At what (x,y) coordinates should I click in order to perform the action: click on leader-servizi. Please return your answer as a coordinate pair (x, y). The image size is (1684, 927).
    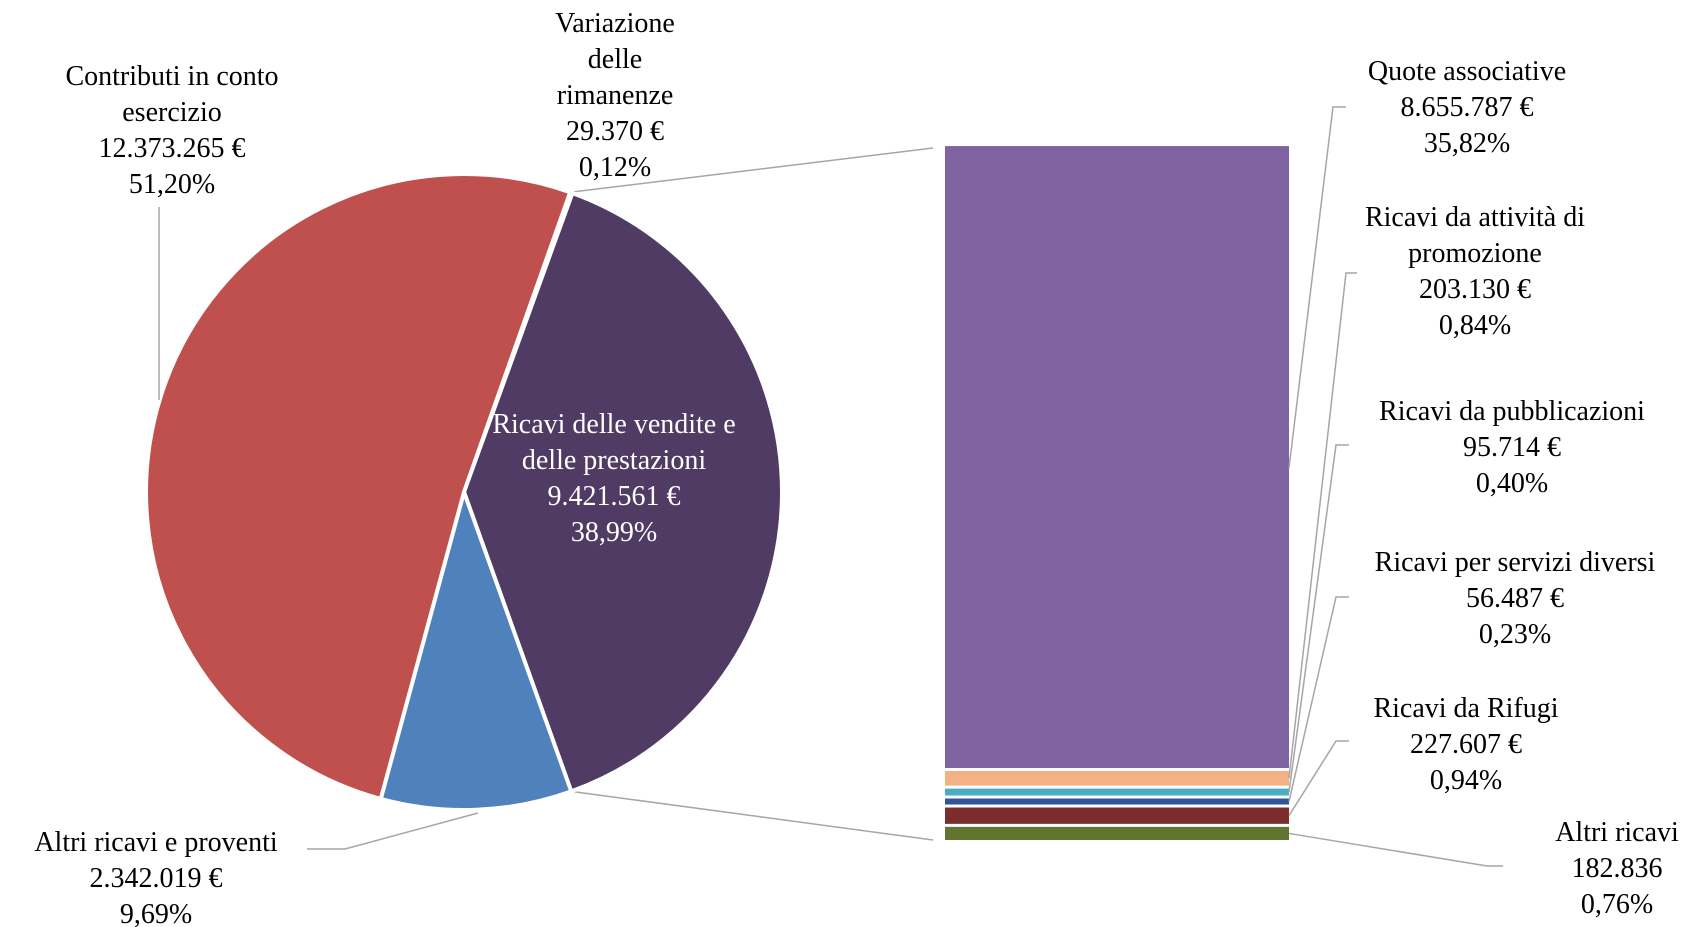
    Looking at the image, I should click on (1318, 699).